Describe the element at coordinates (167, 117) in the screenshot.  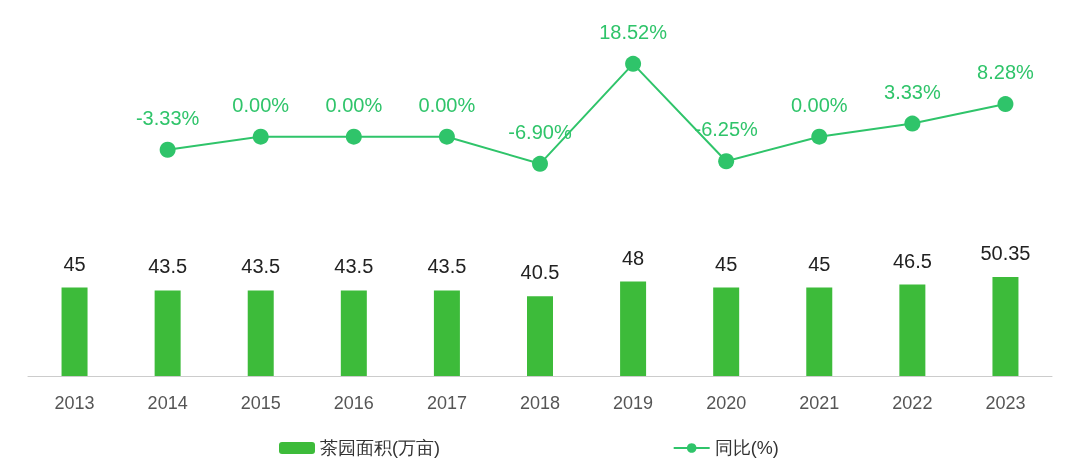
I see `data-label: -3.33%` at that location.